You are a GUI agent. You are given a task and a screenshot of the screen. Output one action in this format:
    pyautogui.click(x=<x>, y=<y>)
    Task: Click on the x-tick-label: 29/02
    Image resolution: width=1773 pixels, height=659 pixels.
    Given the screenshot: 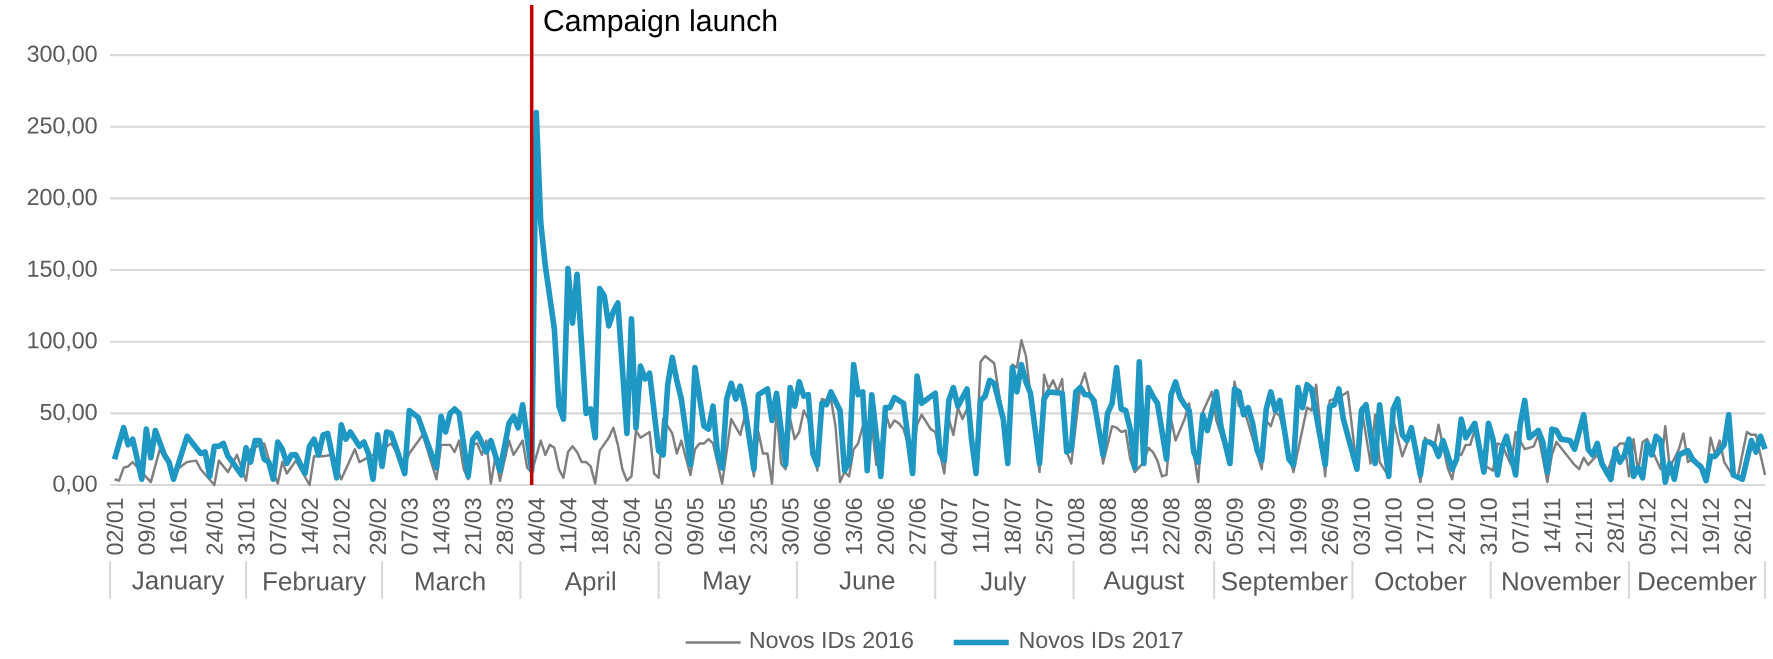 What is the action you would take?
    pyautogui.click(x=378, y=526)
    